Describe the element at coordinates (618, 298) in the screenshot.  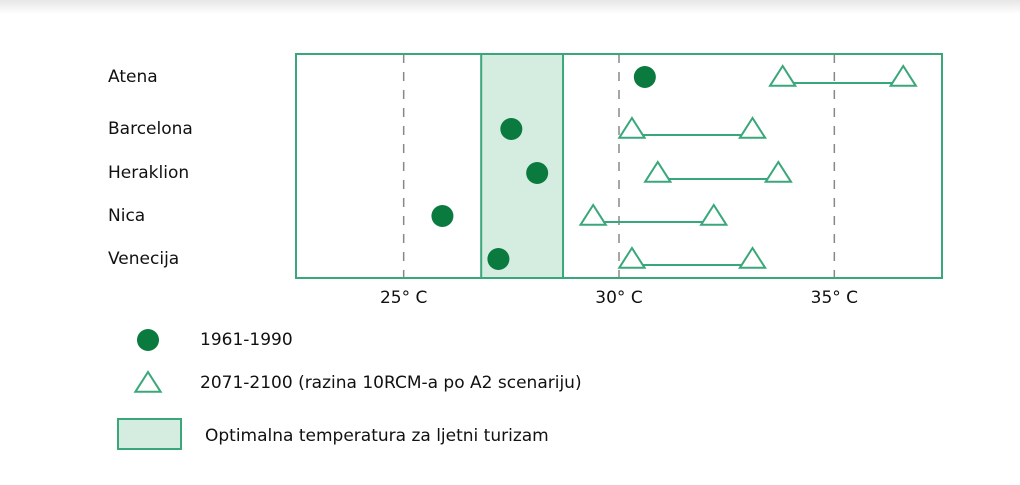
I see `x-tick-label: 30° C` at that location.